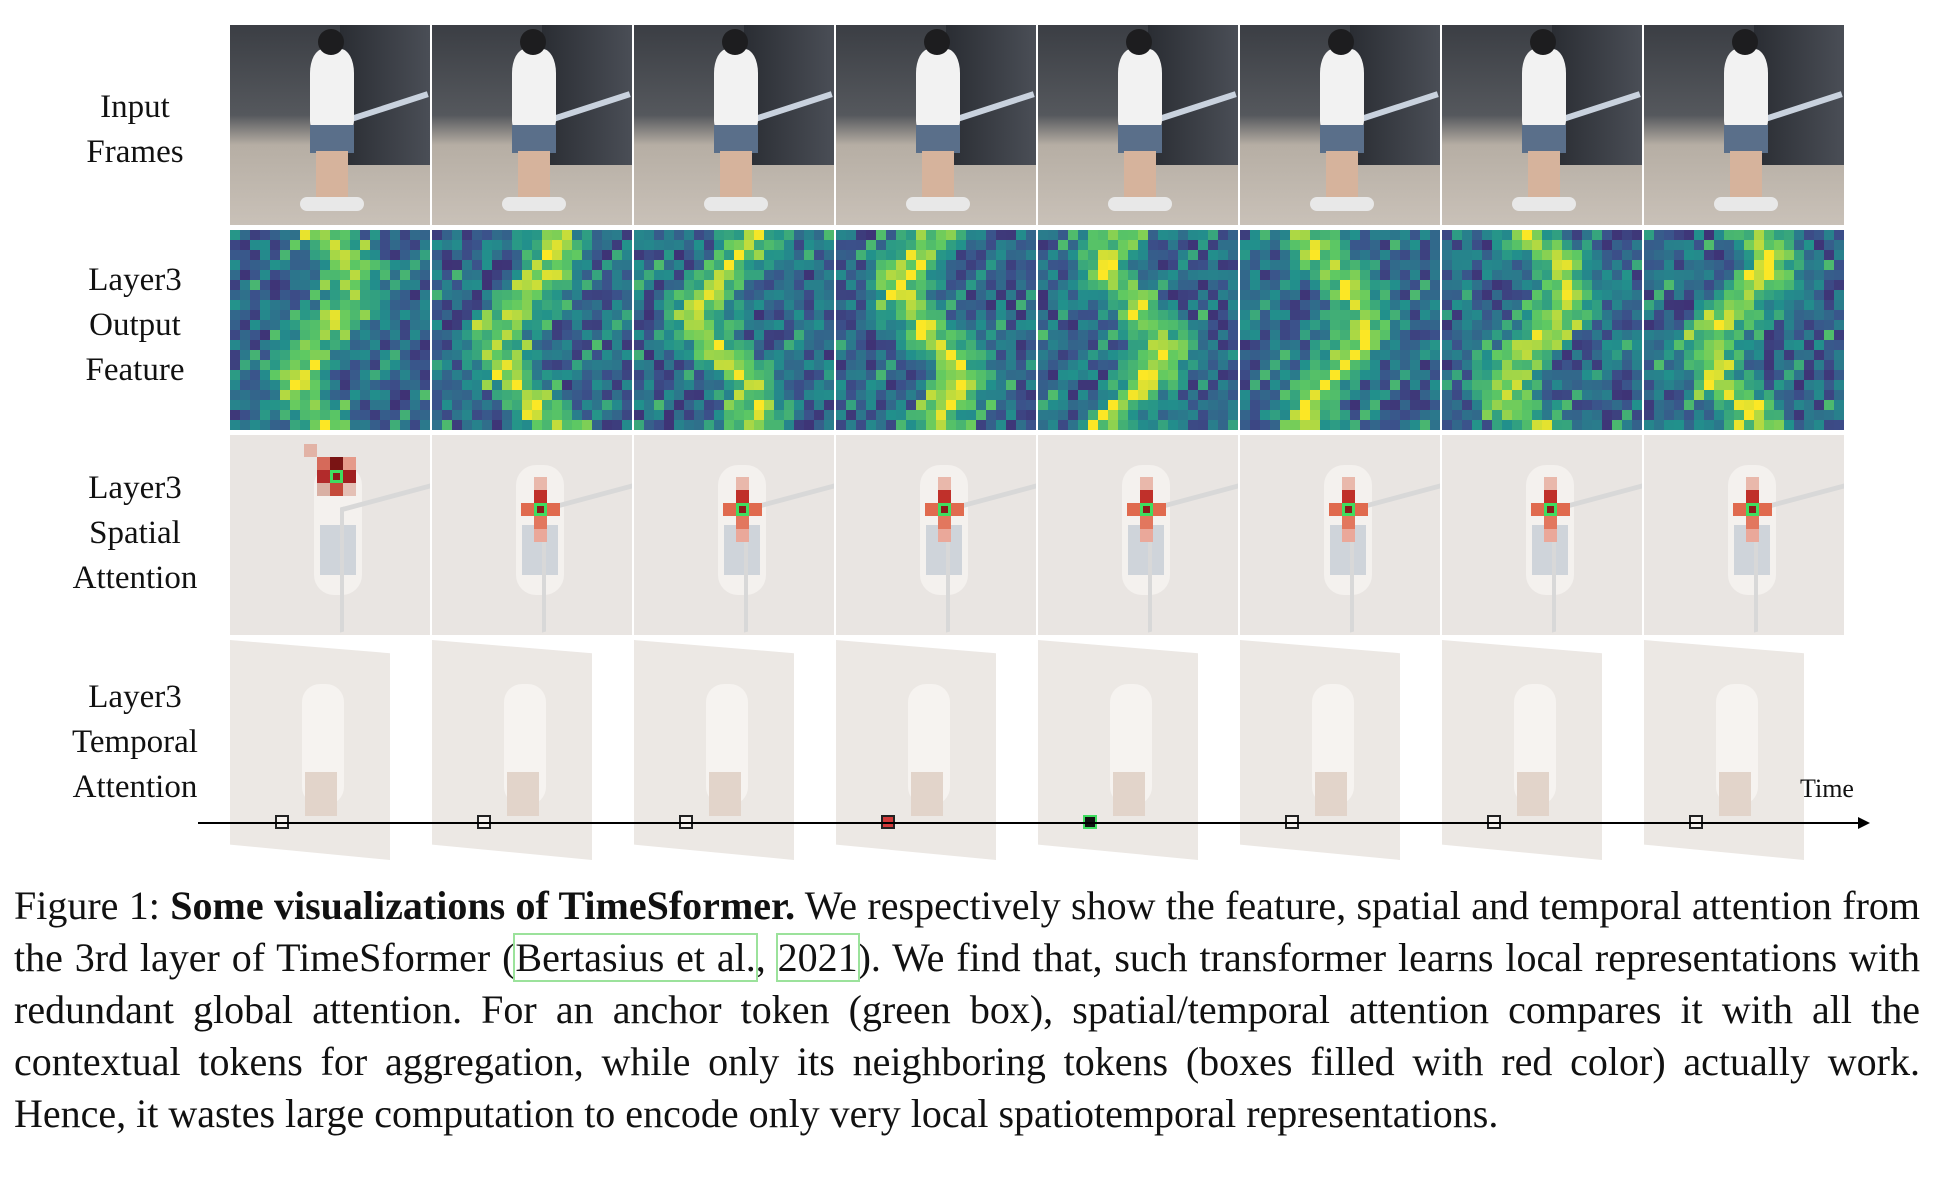 This screenshot has height=1198, width=1934. What do you see at coordinates (1765, 509) in the screenshot?
I see `attention-cell` at bounding box center [1765, 509].